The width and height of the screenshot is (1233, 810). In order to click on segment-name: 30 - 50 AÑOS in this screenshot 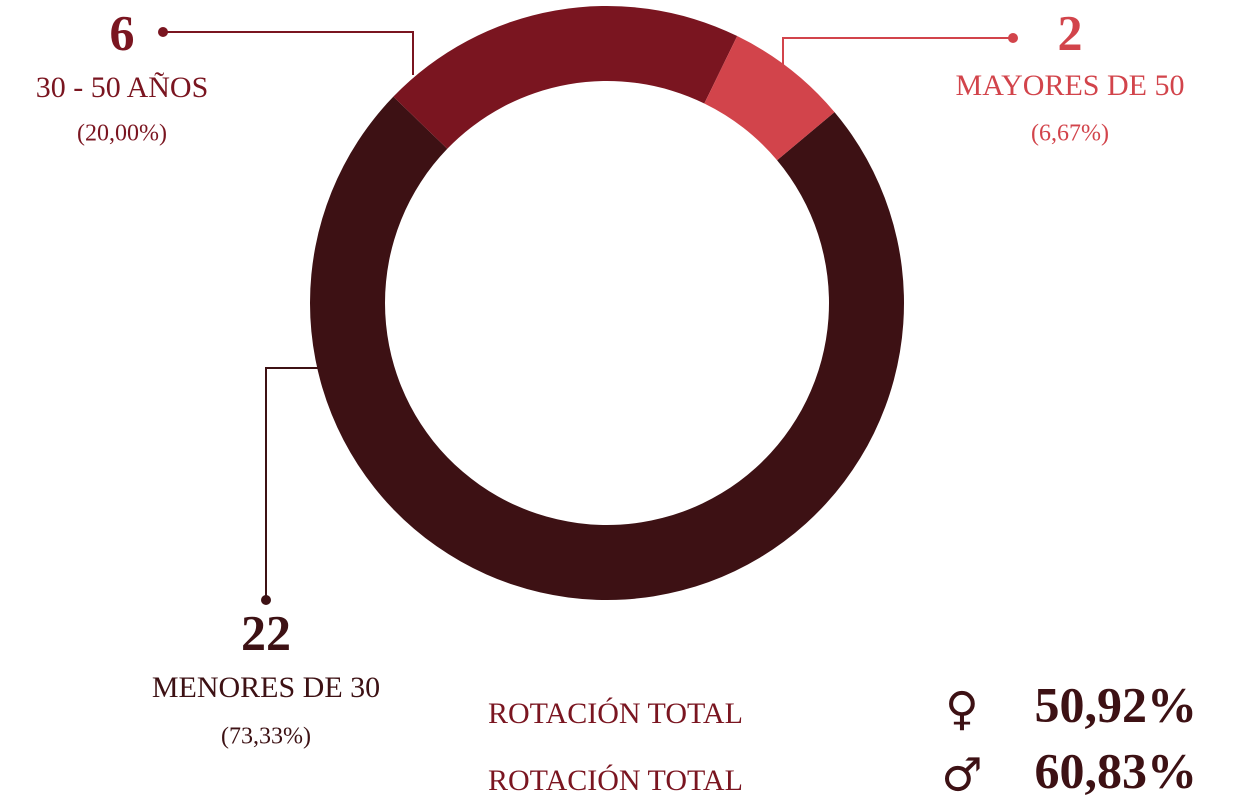, I will do `click(122, 87)`.